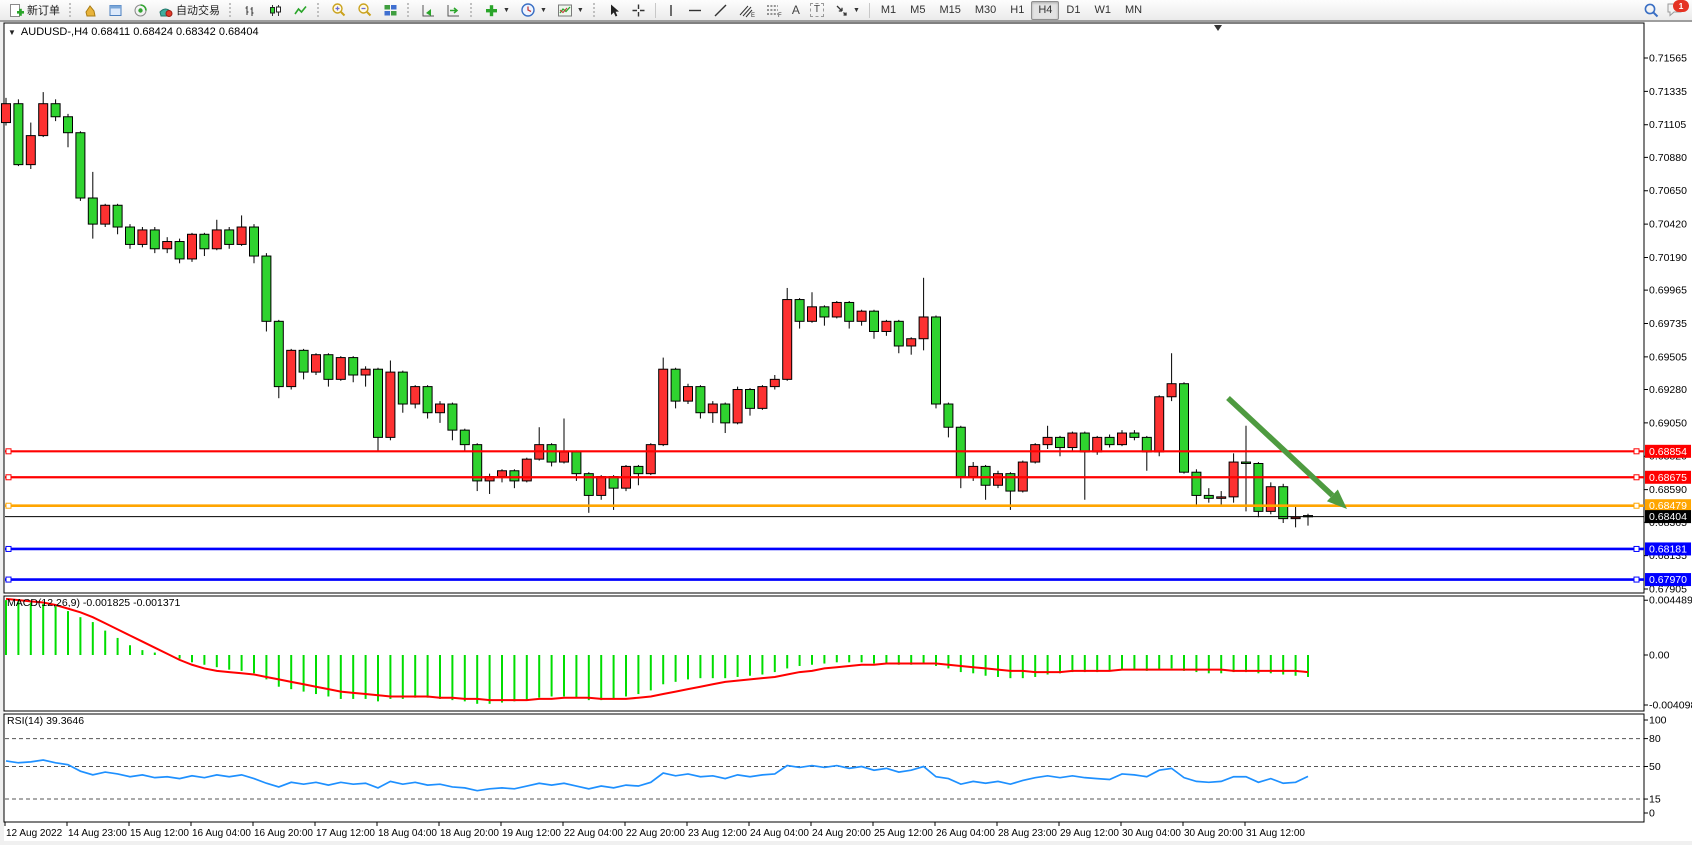 Image resolution: width=1692 pixels, height=845 pixels. I want to click on navigator-button, so click(140, 10).